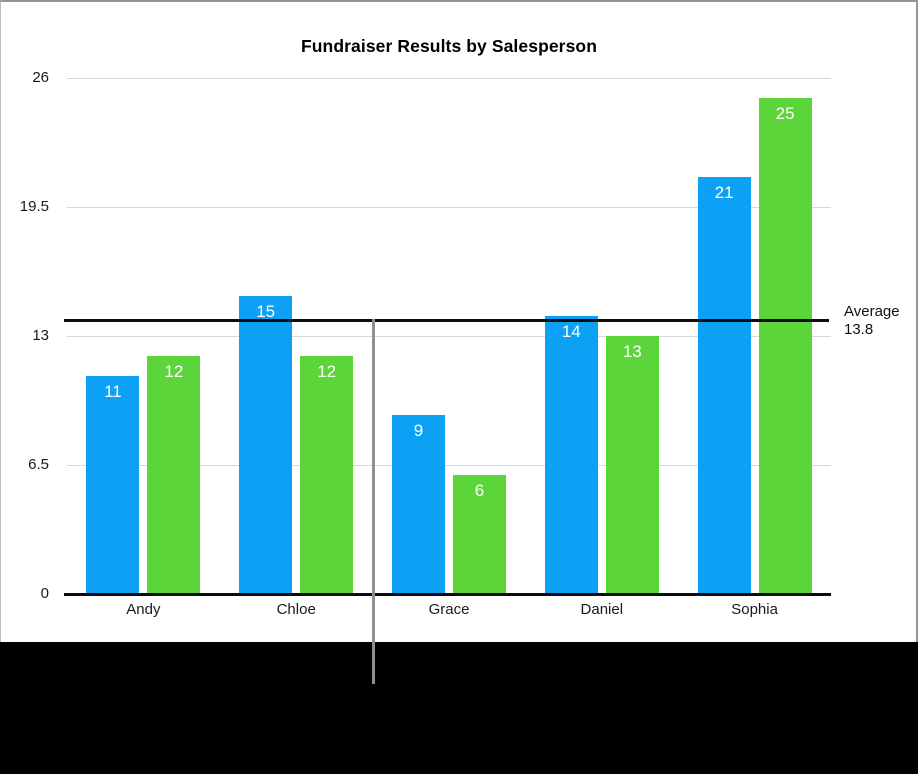 This screenshot has height=774, width=918. What do you see at coordinates (479, 534) in the screenshot?
I see `green-series-bar: 6` at bounding box center [479, 534].